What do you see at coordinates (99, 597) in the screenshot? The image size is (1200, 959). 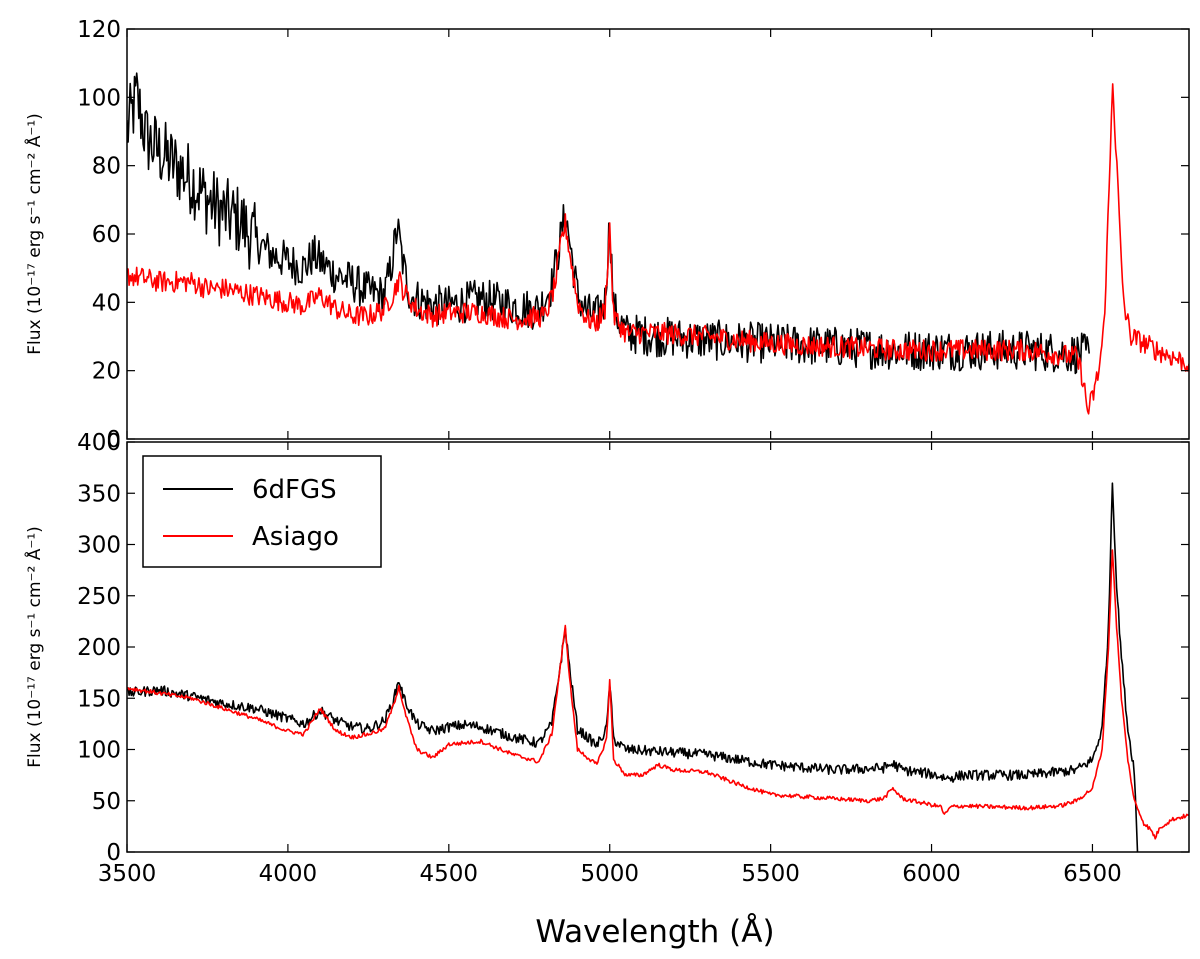 I see `y-tick-label: 250` at bounding box center [99, 597].